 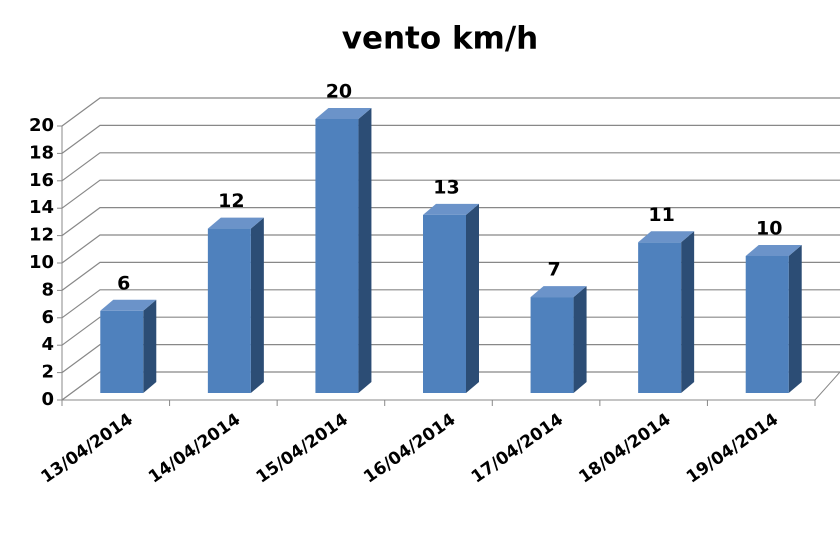 I want to click on y-tick-label: 8, so click(x=47, y=289).